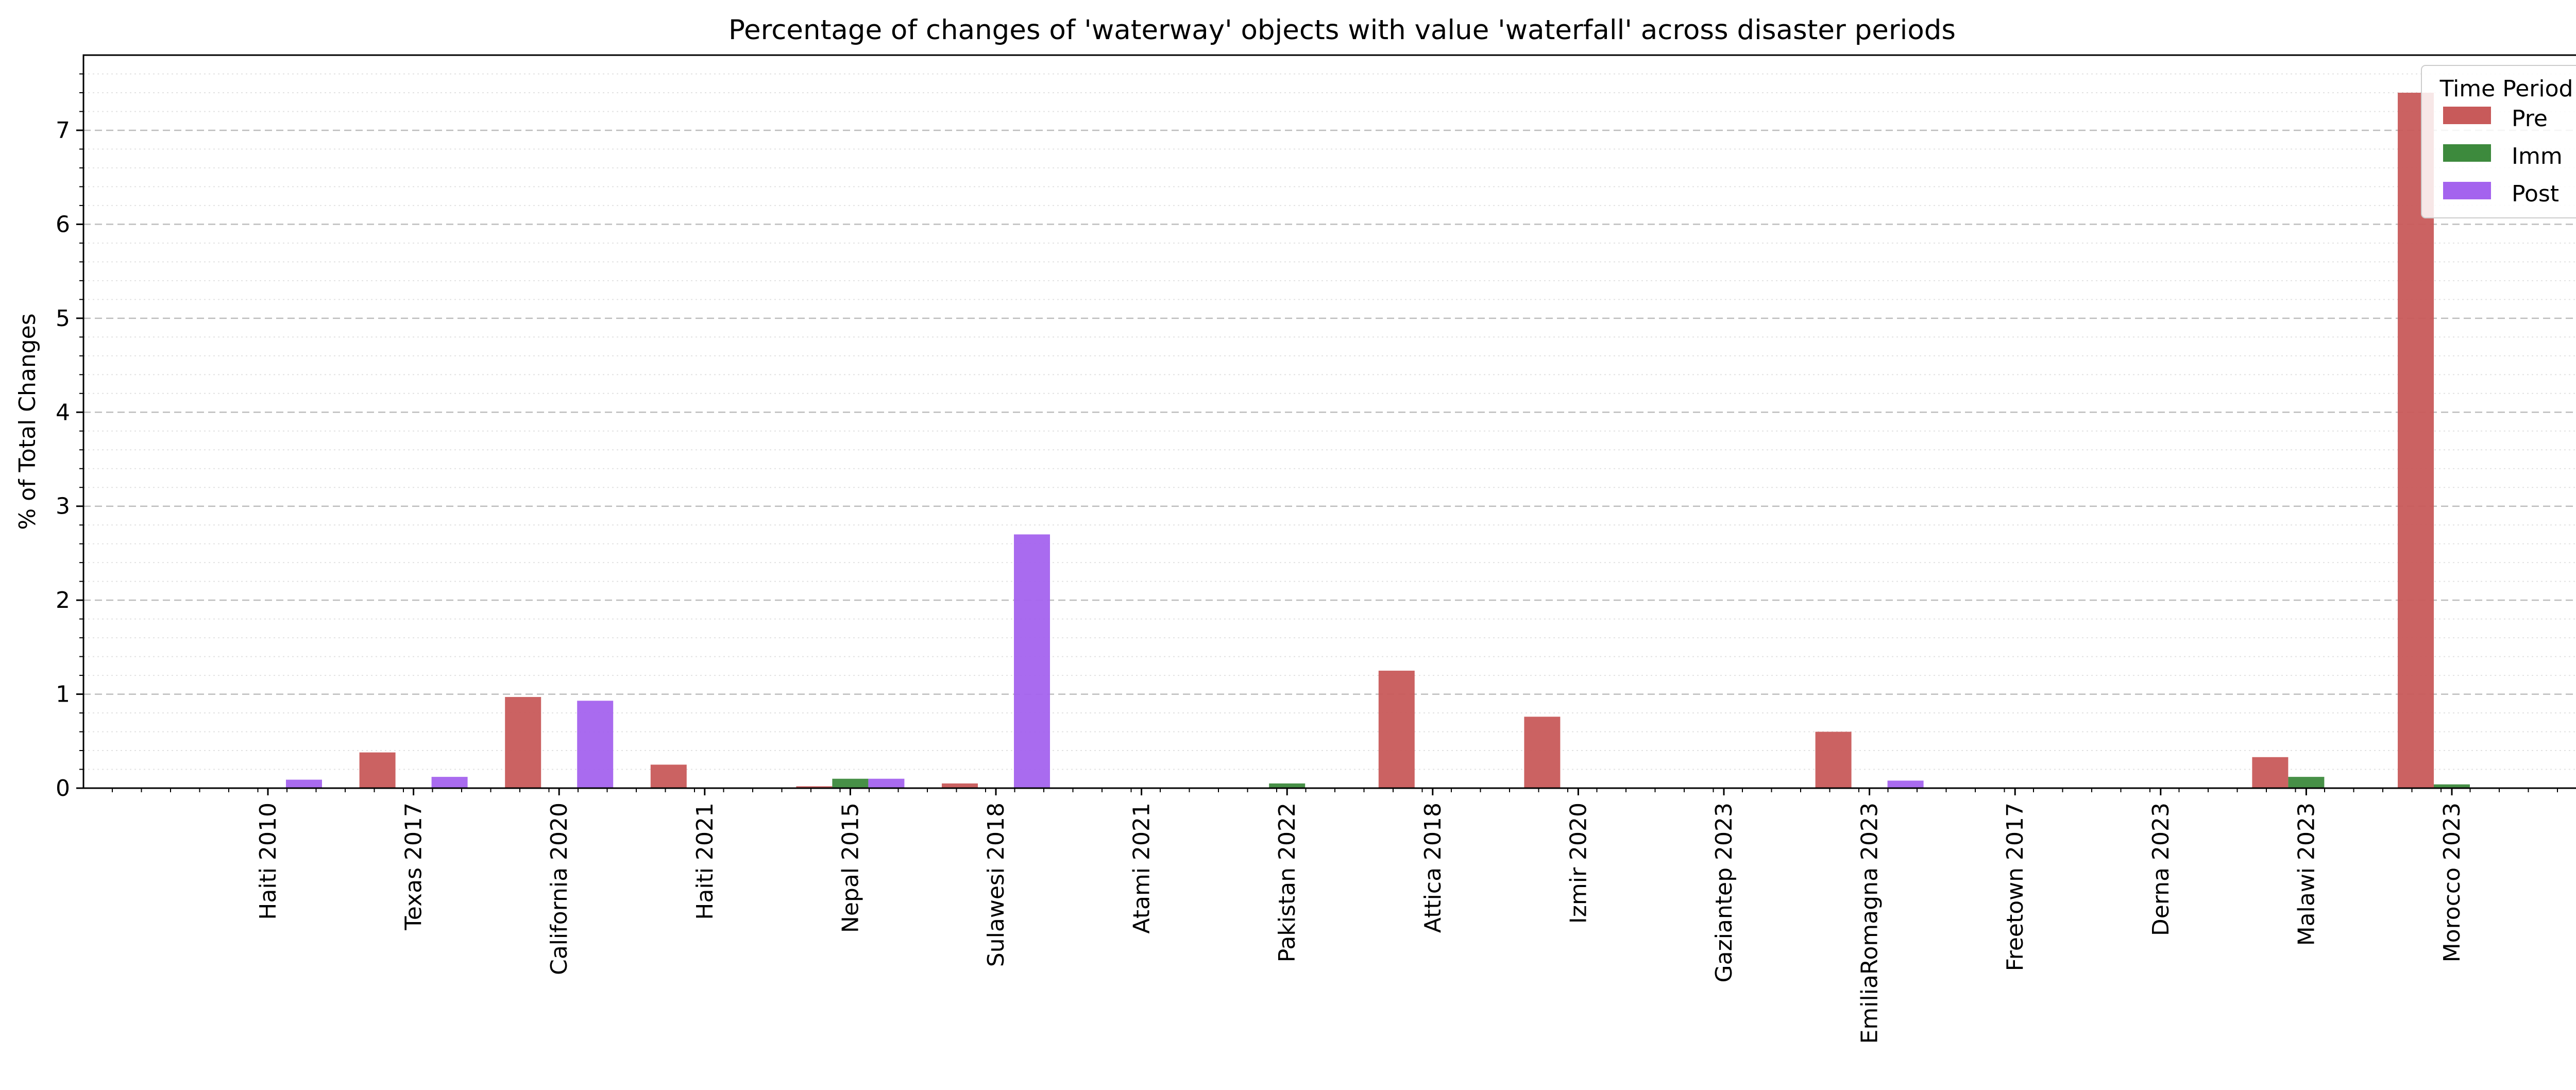 Image resolution: width=2576 pixels, height=1090 pixels. Describe the element at coordinates (2530, 119) in the screenshot. I see `legend-label-pre: Pre` at that location.